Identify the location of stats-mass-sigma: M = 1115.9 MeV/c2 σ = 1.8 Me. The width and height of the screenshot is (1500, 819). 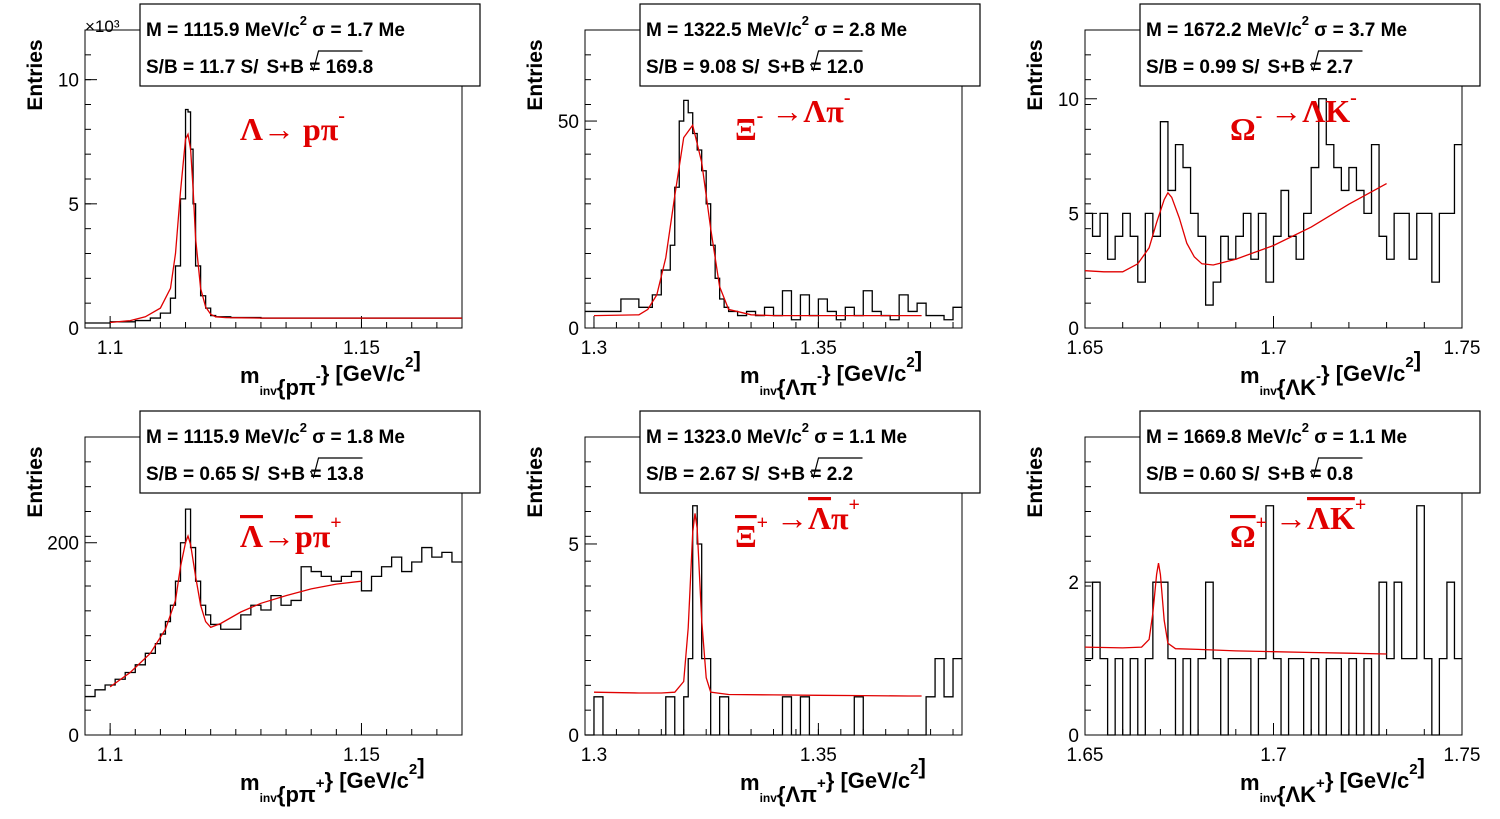
(275, 434).